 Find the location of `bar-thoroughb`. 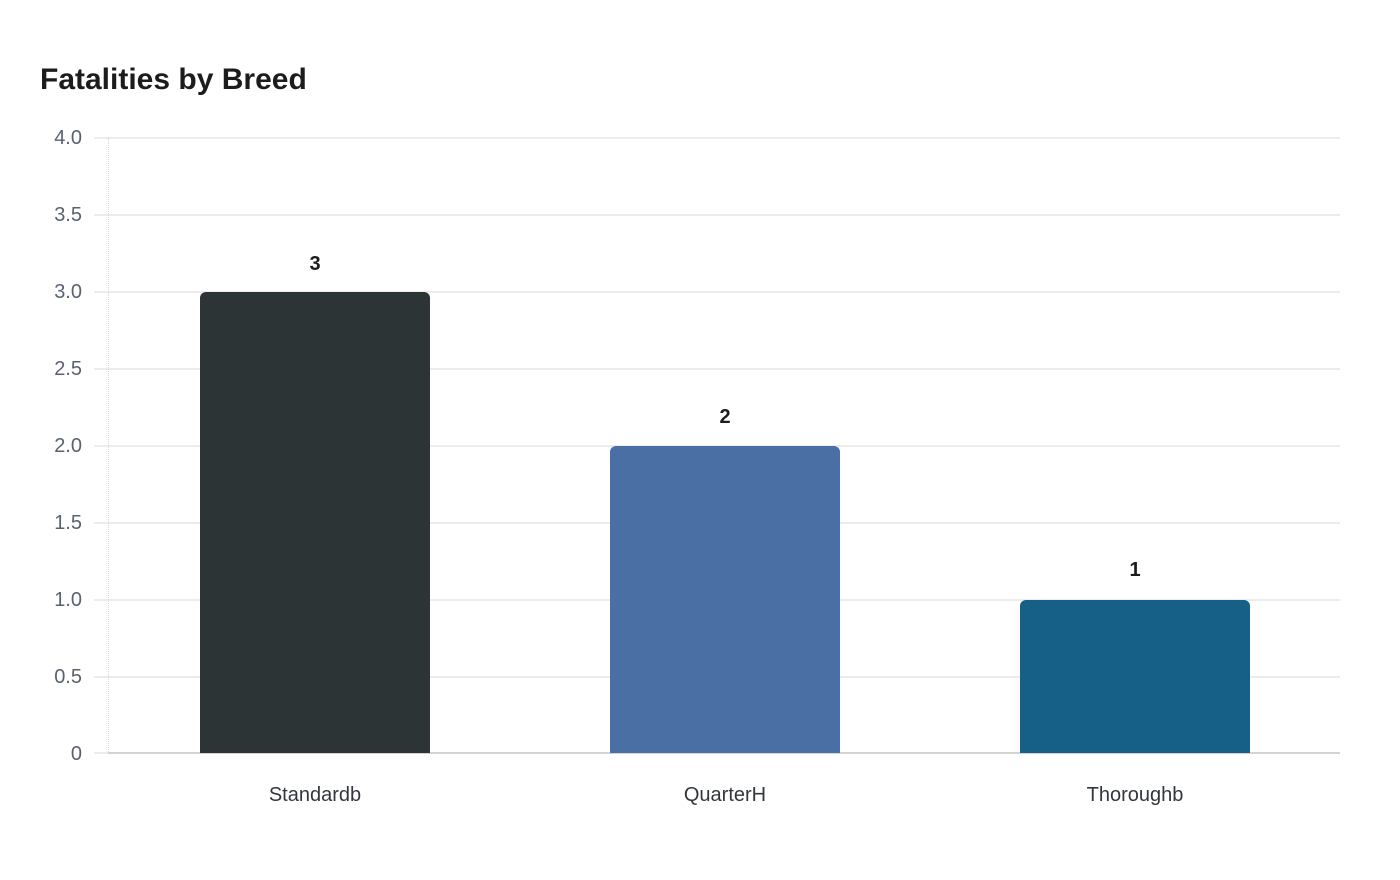

bar-thoroughb is located at coordinates (1135, 676).